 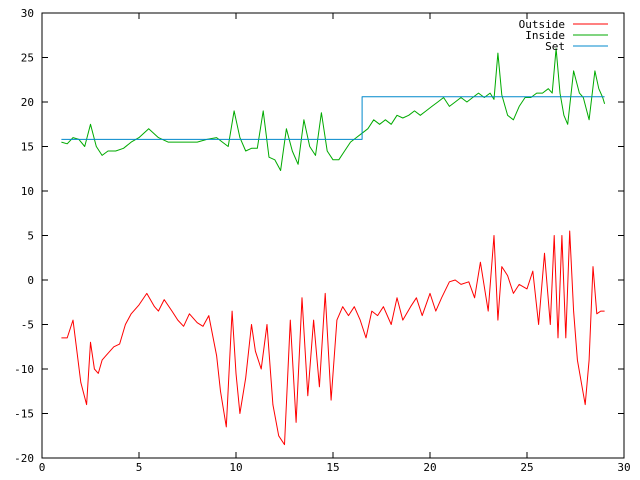 I want to click on x-tick-label: 20, so click(x=429, y=467).